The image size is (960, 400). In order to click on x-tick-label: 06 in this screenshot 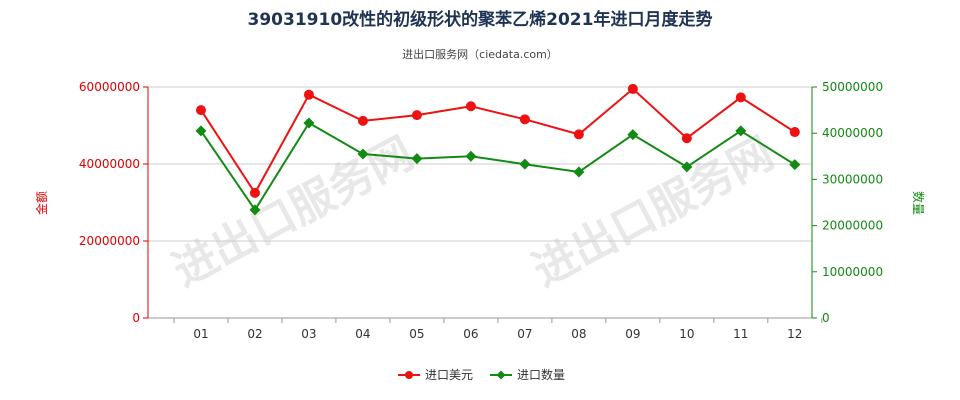, I will do `click(470, 334)`.